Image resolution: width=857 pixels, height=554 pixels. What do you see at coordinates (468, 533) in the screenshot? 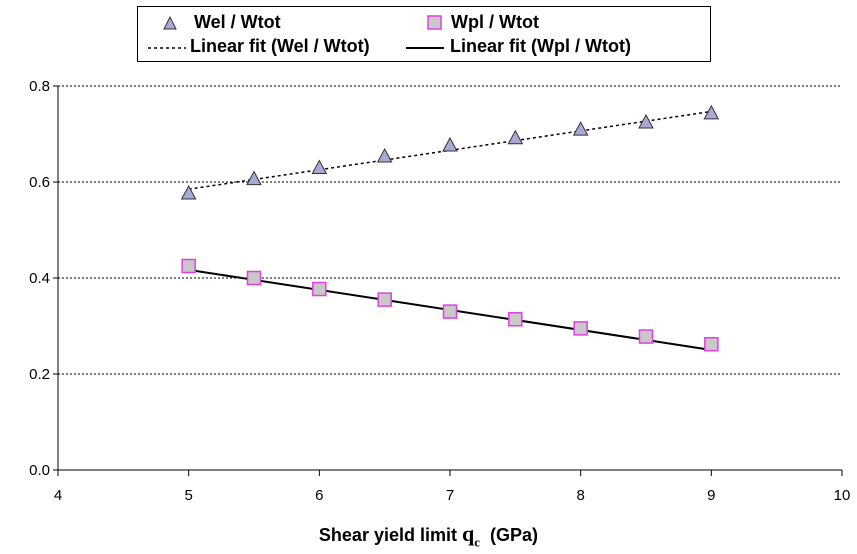
I see `x-axis-symbol: q` at bounding box center [468, 533].